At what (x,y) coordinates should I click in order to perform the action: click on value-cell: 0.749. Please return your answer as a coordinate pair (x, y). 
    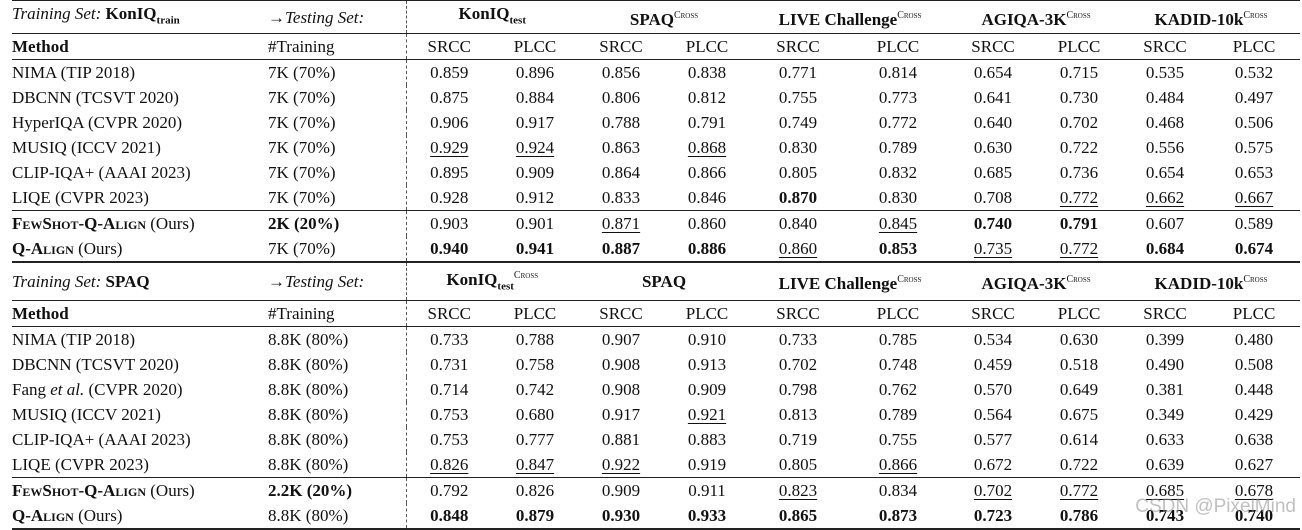
    Looking at the image, I should click on (798, 122).